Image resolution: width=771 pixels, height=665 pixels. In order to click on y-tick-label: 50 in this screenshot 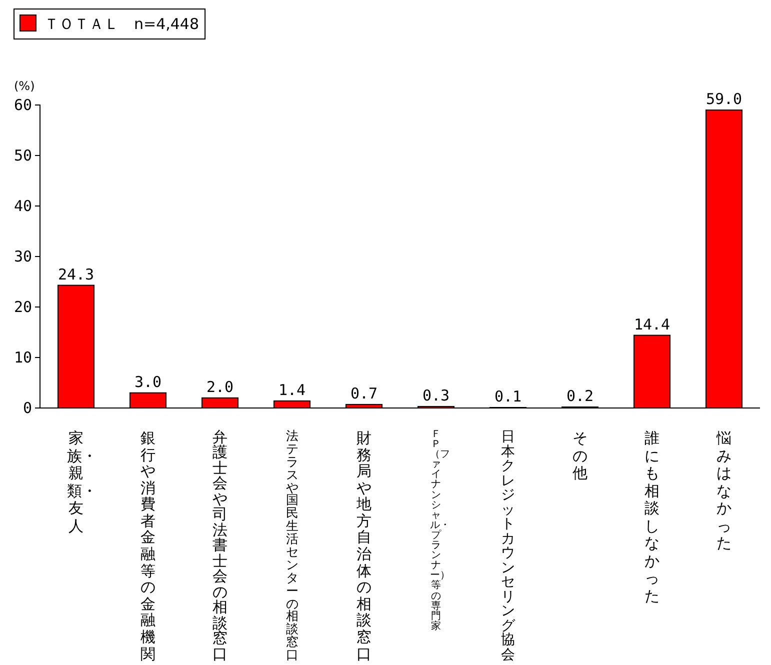, I will do `click(23, 155)`.